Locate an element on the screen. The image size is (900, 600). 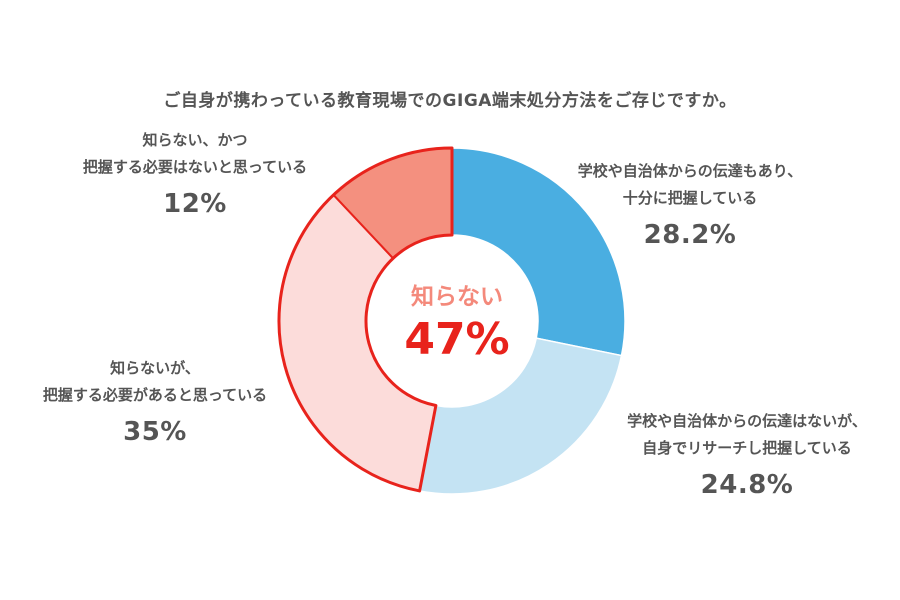
center-highlight-value: 47% is located at coordinates (457, 339).